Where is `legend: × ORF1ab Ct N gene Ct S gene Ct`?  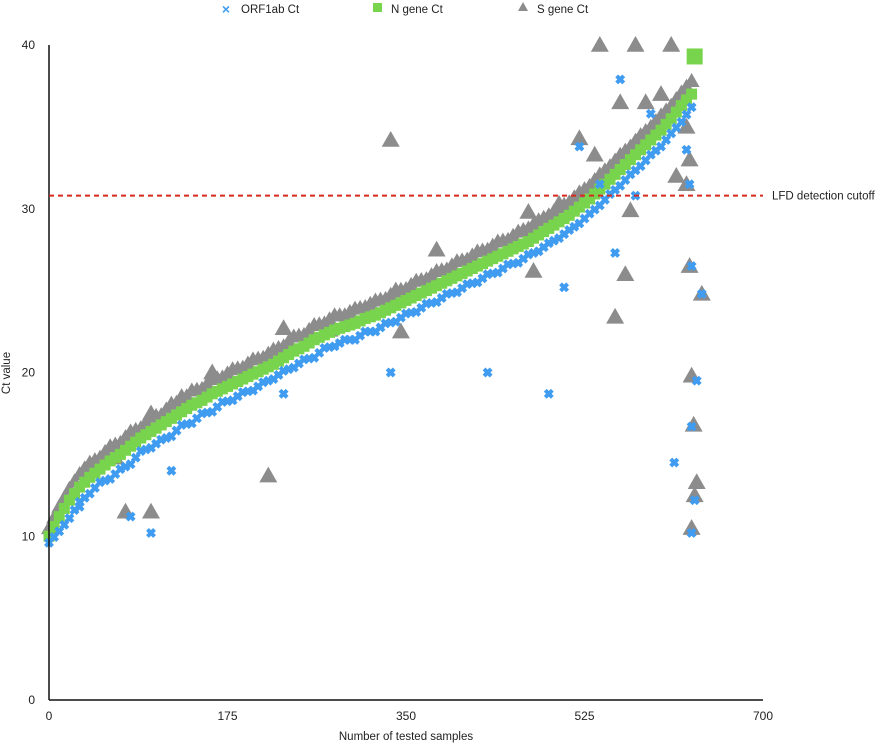 legend: × ORF1ab Ct N gene Ct S gene Ct is located at coordinates (405, 9).